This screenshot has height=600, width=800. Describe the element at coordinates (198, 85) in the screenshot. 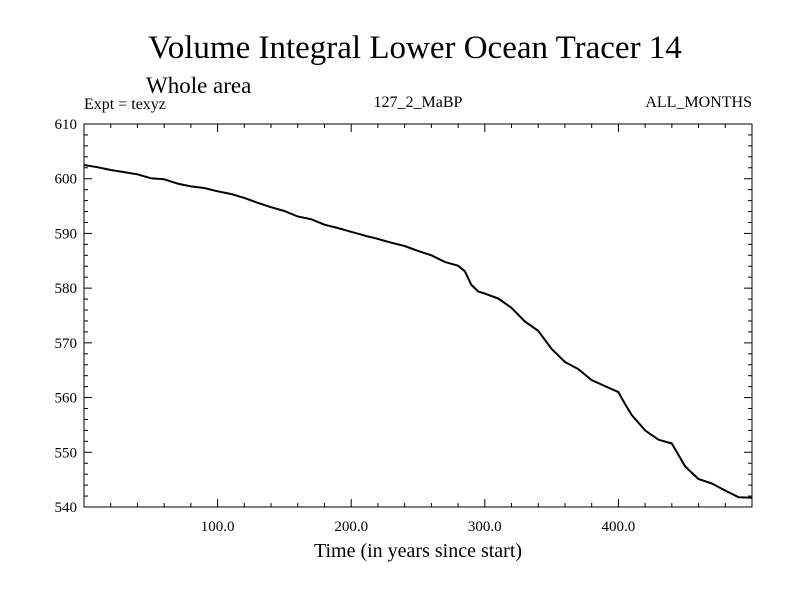

I see `chart-subtitle: Whole area` at that location.